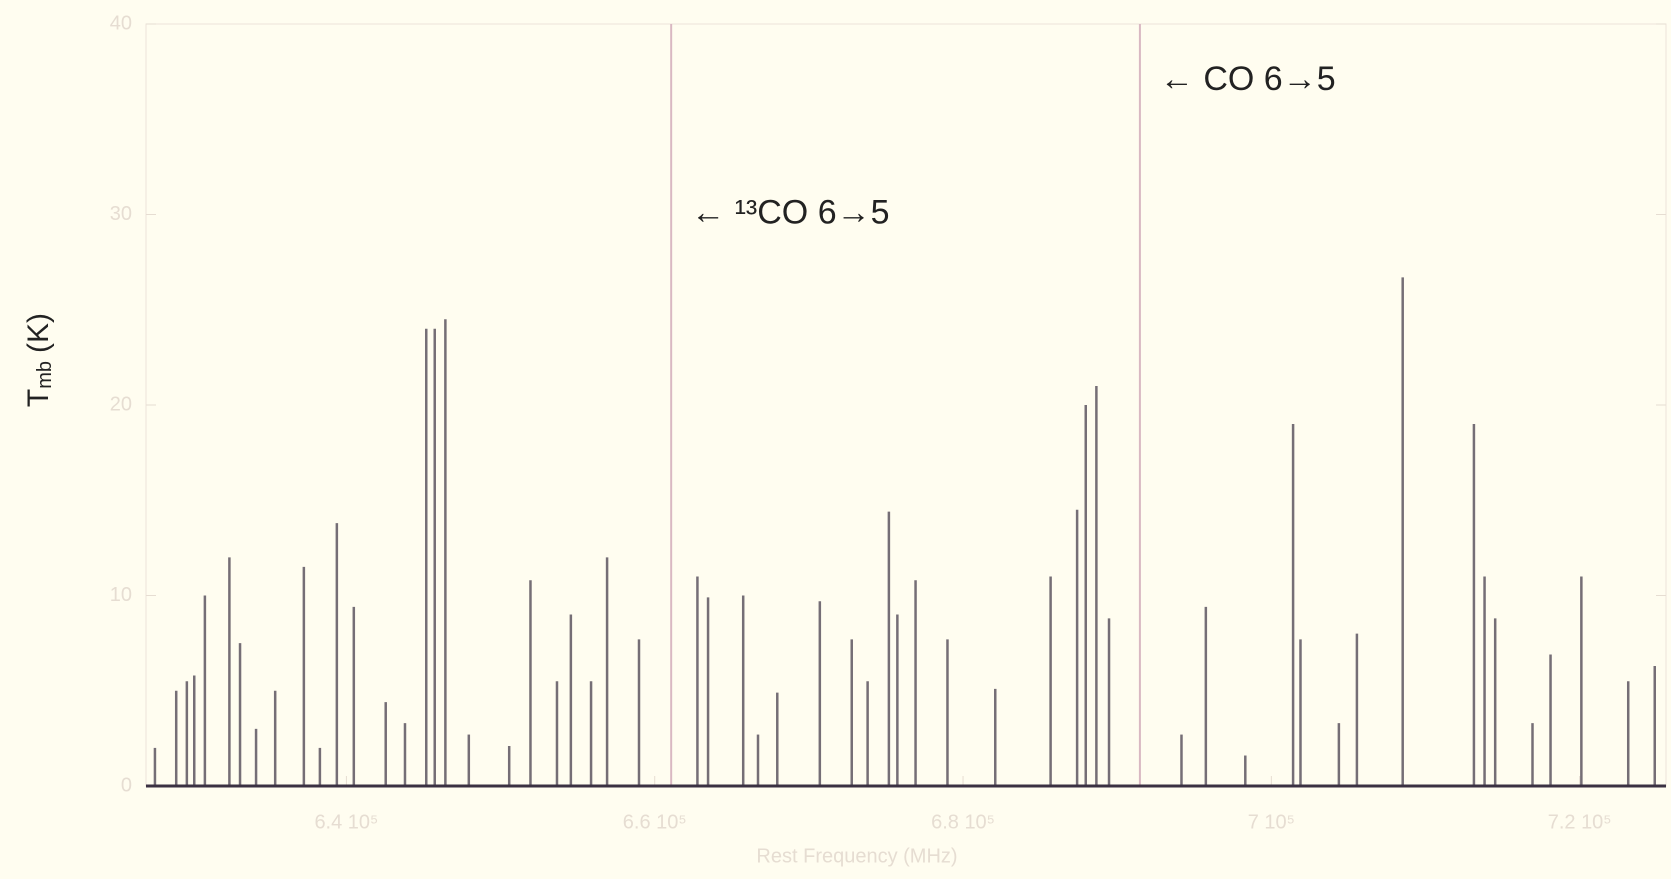  Describe the element at coordinates (1248, 79) in the screenshot. I see `marker-label: ← CO 6→5` at that location.